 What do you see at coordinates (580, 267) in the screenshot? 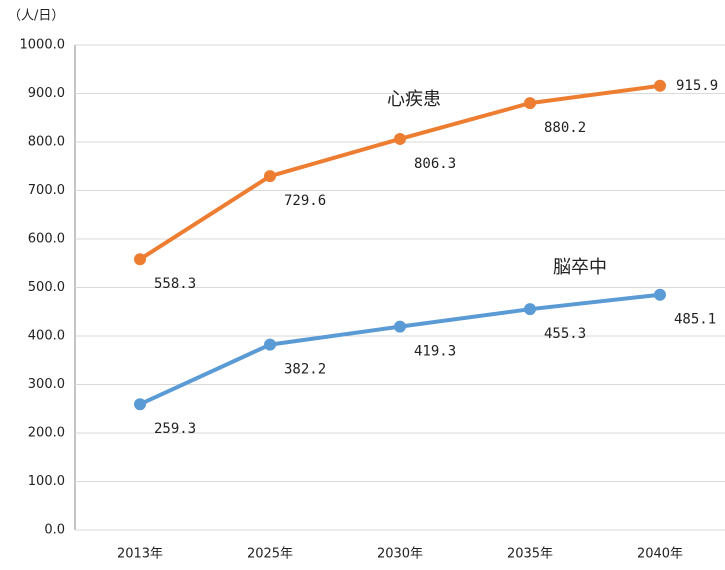
I see `series-name: 脳卒中` at bounding box center [580, 267].